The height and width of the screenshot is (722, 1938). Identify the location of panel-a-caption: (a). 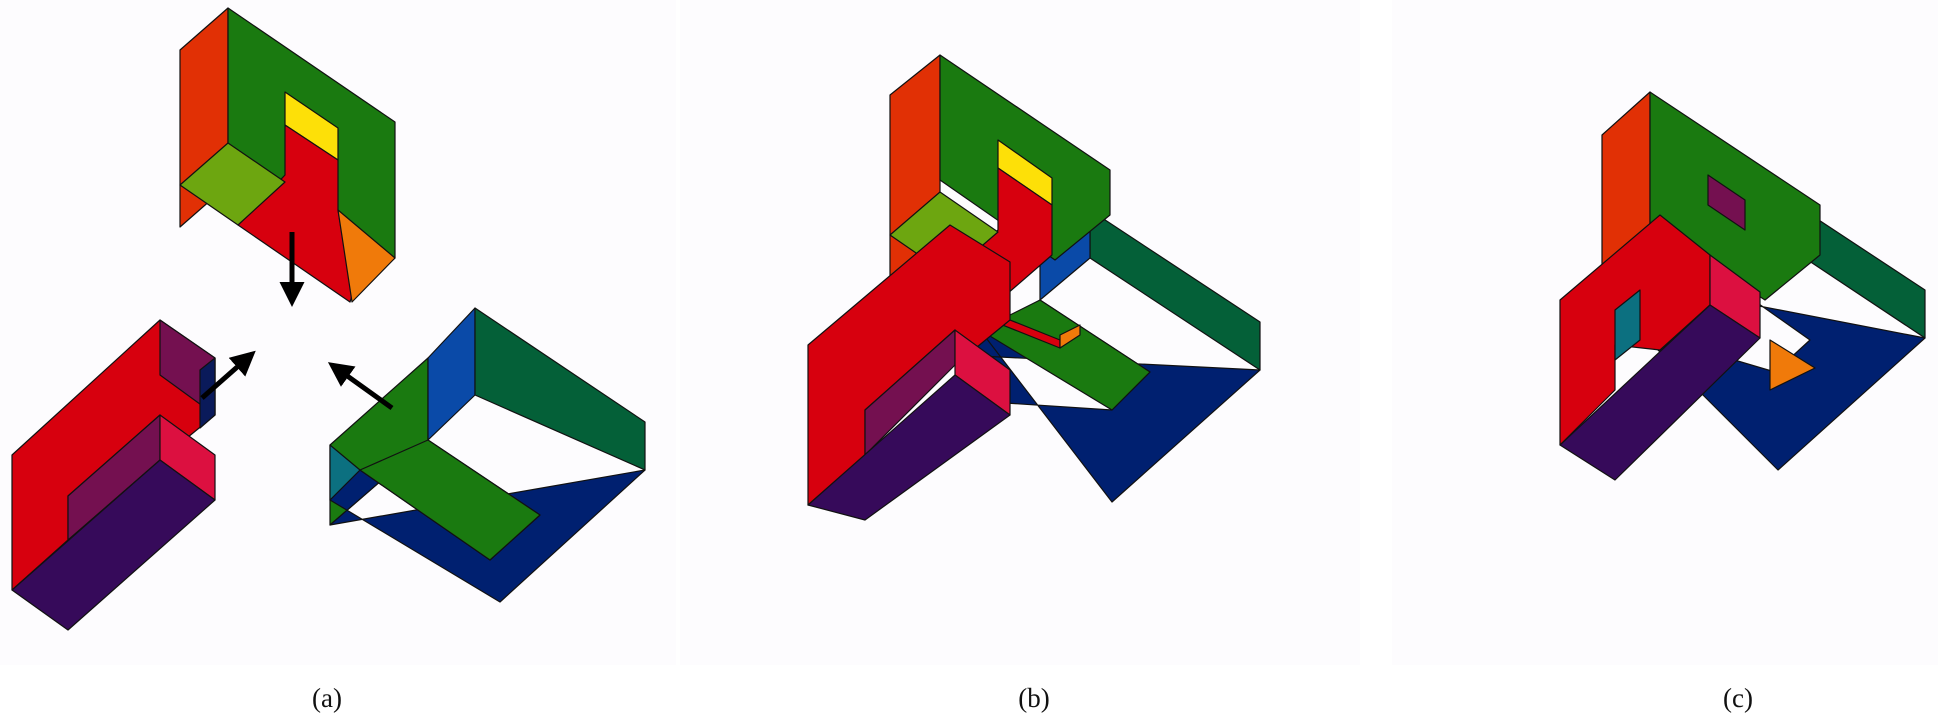
(327, 698).